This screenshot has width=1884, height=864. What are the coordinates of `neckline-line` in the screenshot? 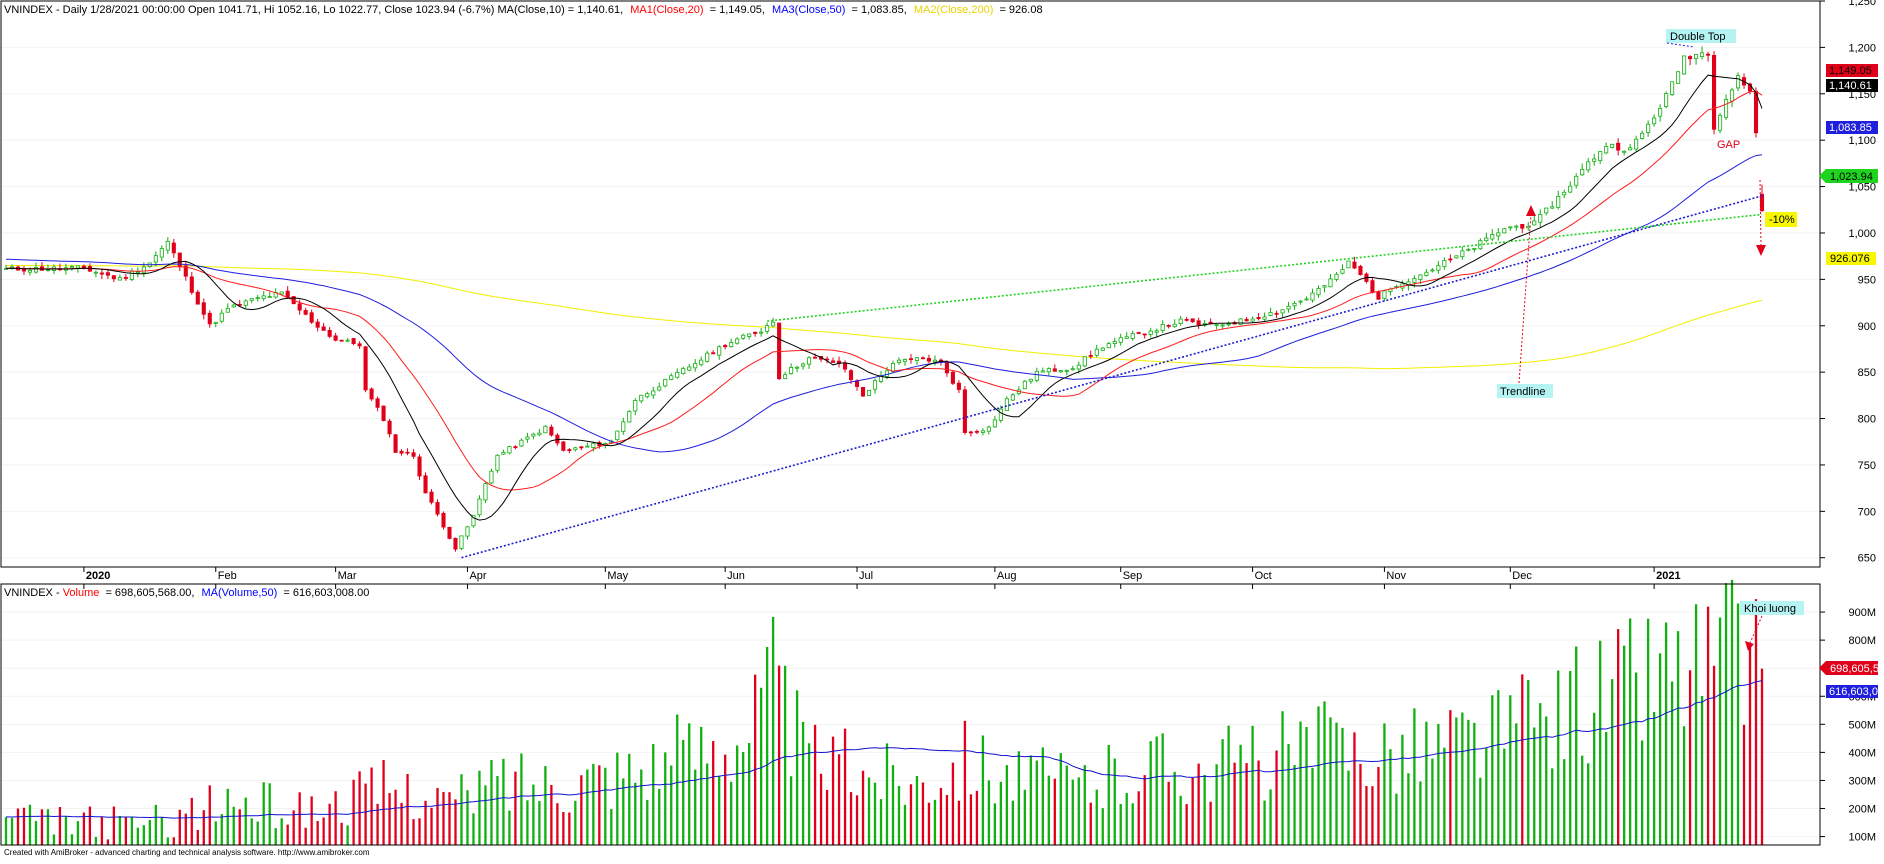 It's located at (1265, 267).